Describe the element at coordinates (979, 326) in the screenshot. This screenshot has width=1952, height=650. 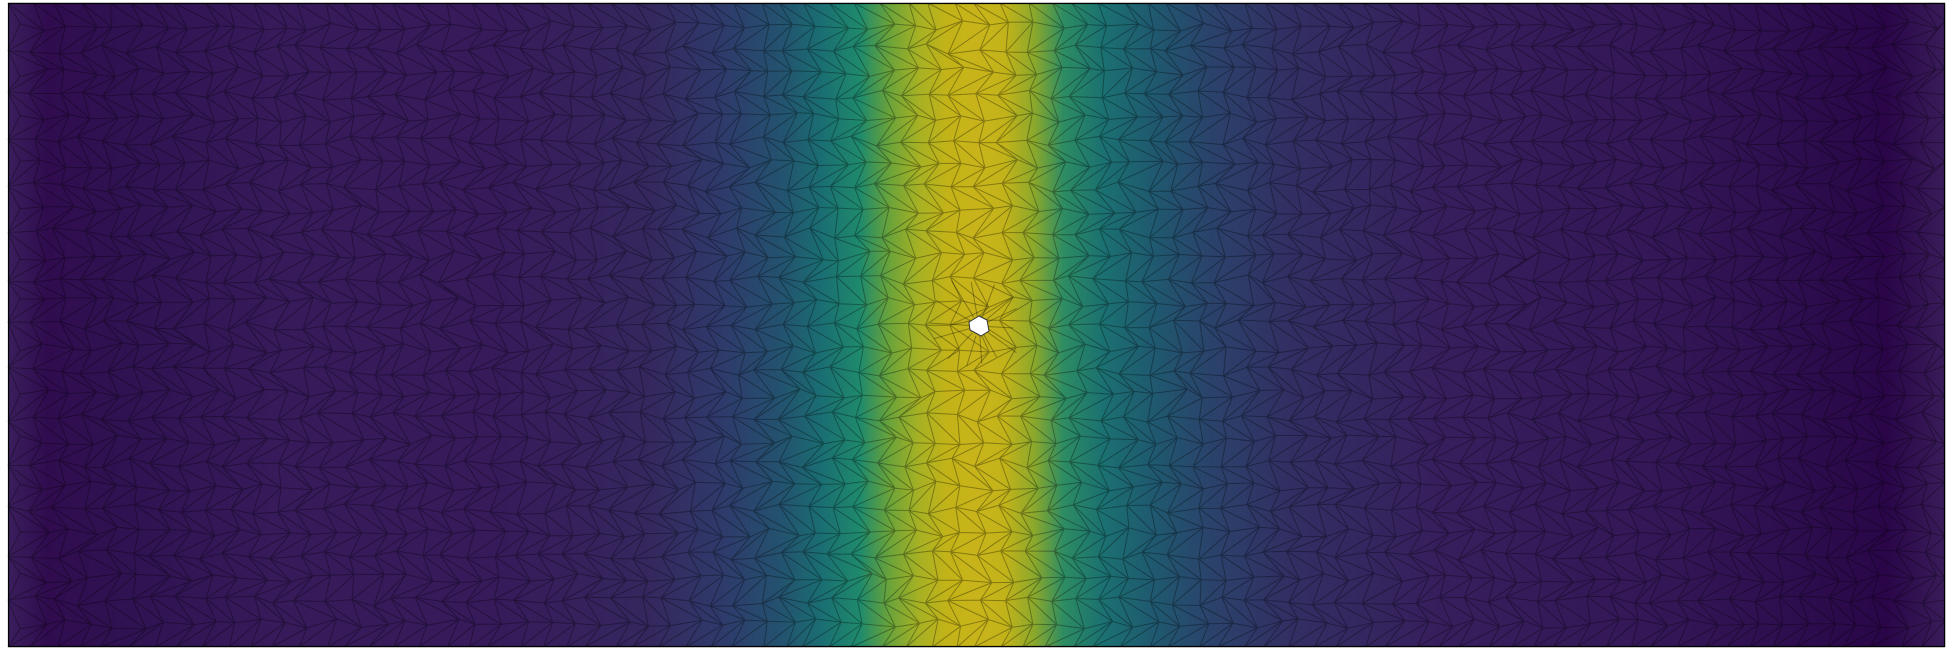
I see `hole-marker` at that location.